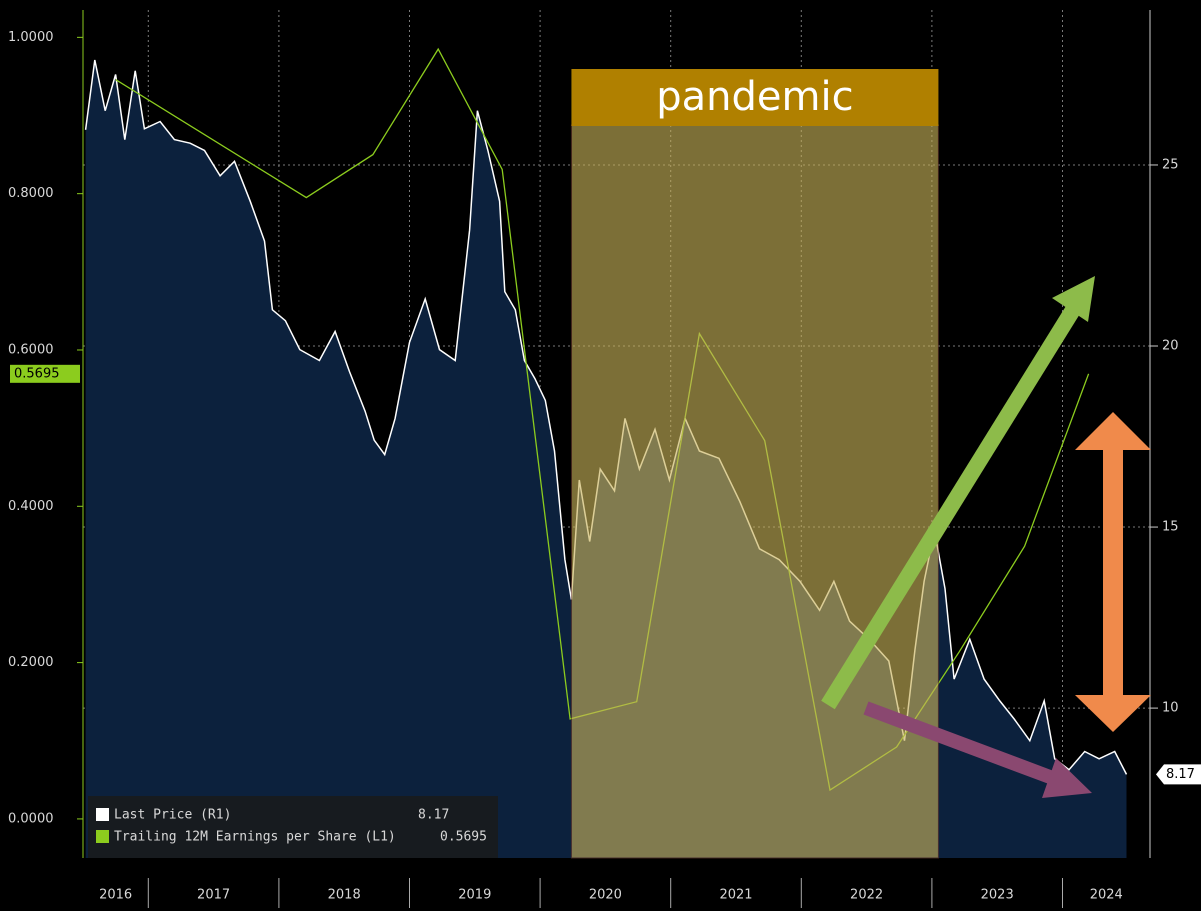 This screenshot has height=911, width=1201. Describe the element at coordinates (866, 895) in the screenshot. I see `x-tick-label: 2022` at that location.